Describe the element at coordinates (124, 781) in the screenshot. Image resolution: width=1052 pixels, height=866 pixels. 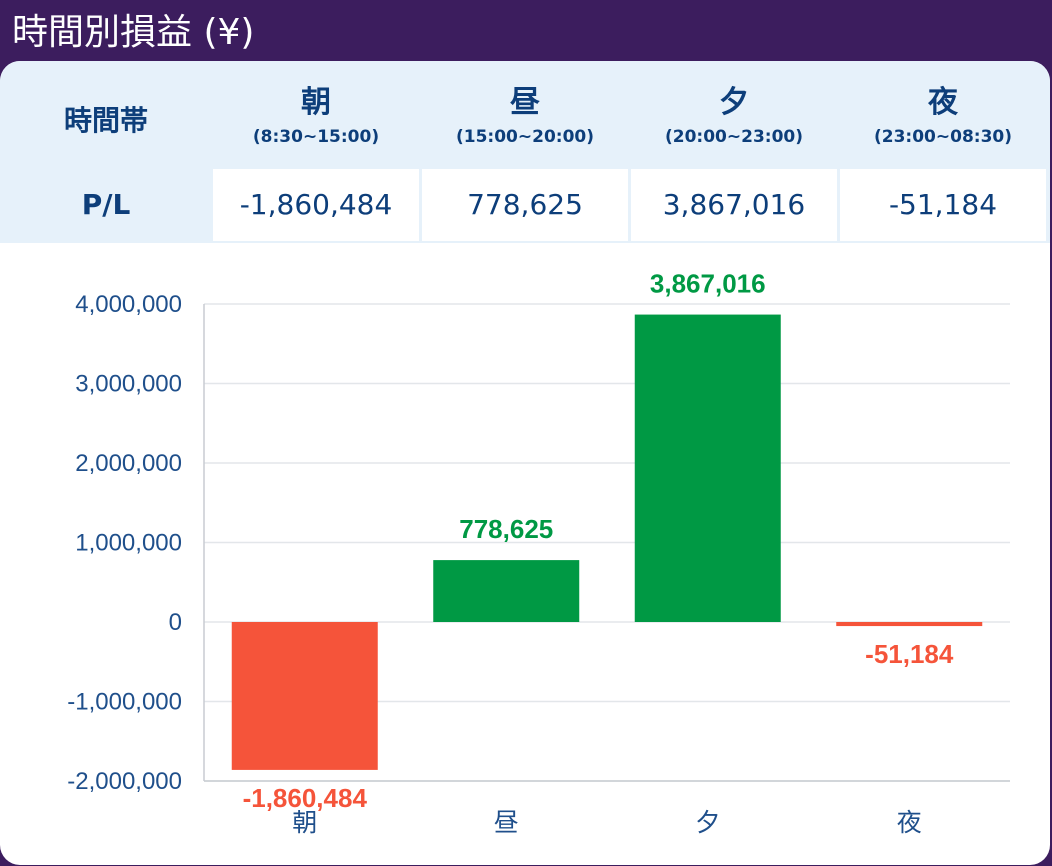
I see `y-tick-label: -2,000,000` at that location.